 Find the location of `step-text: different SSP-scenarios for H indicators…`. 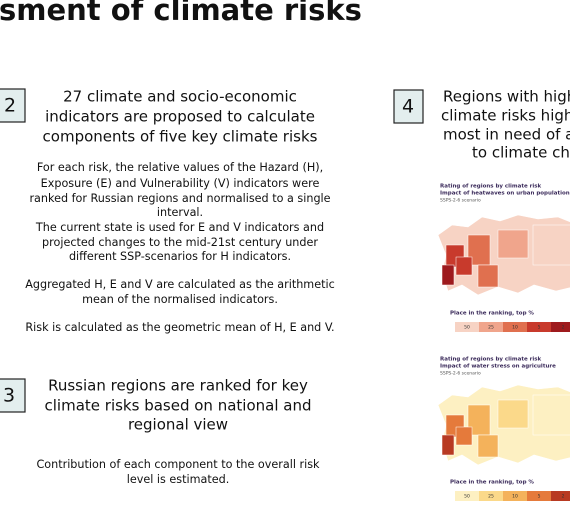

step-text: different SSP-scenarios for H indicators… is located at coordinates (180, 256).